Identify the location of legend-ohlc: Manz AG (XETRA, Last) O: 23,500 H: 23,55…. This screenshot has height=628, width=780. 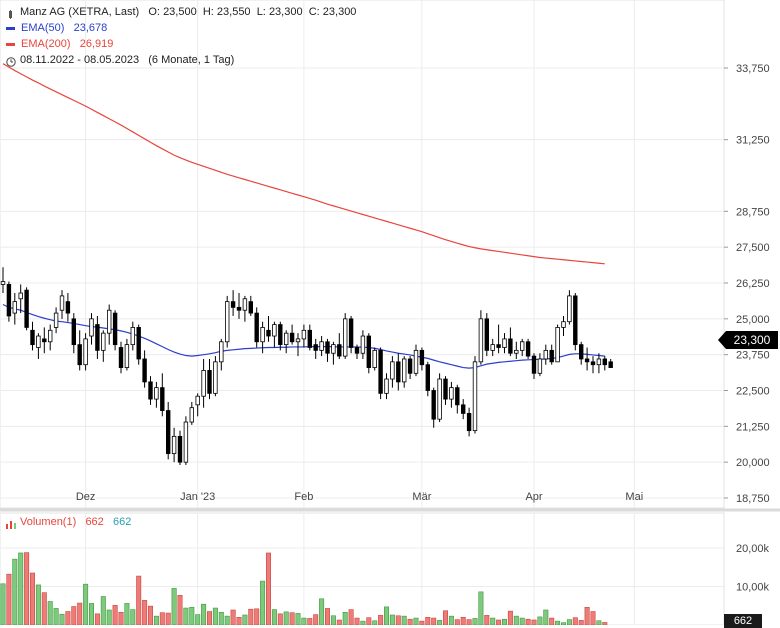
(180, 12).